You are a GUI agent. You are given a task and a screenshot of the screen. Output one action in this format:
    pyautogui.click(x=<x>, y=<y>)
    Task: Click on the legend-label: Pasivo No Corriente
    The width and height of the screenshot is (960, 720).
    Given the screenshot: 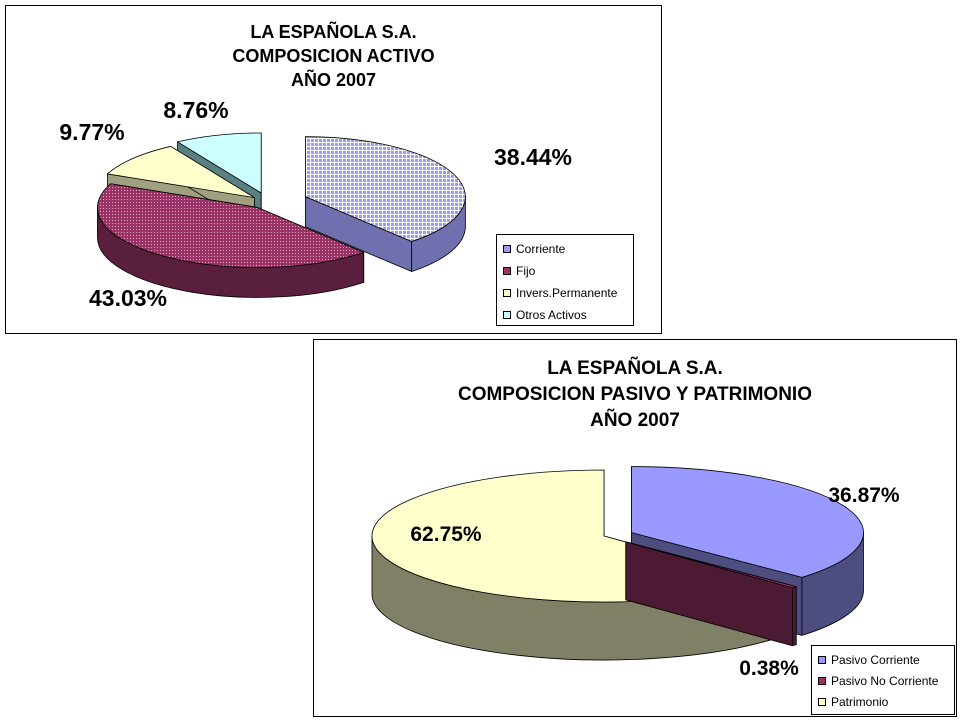 What is the action you would take?
    pyautogui.click(x=885, y=680)
    